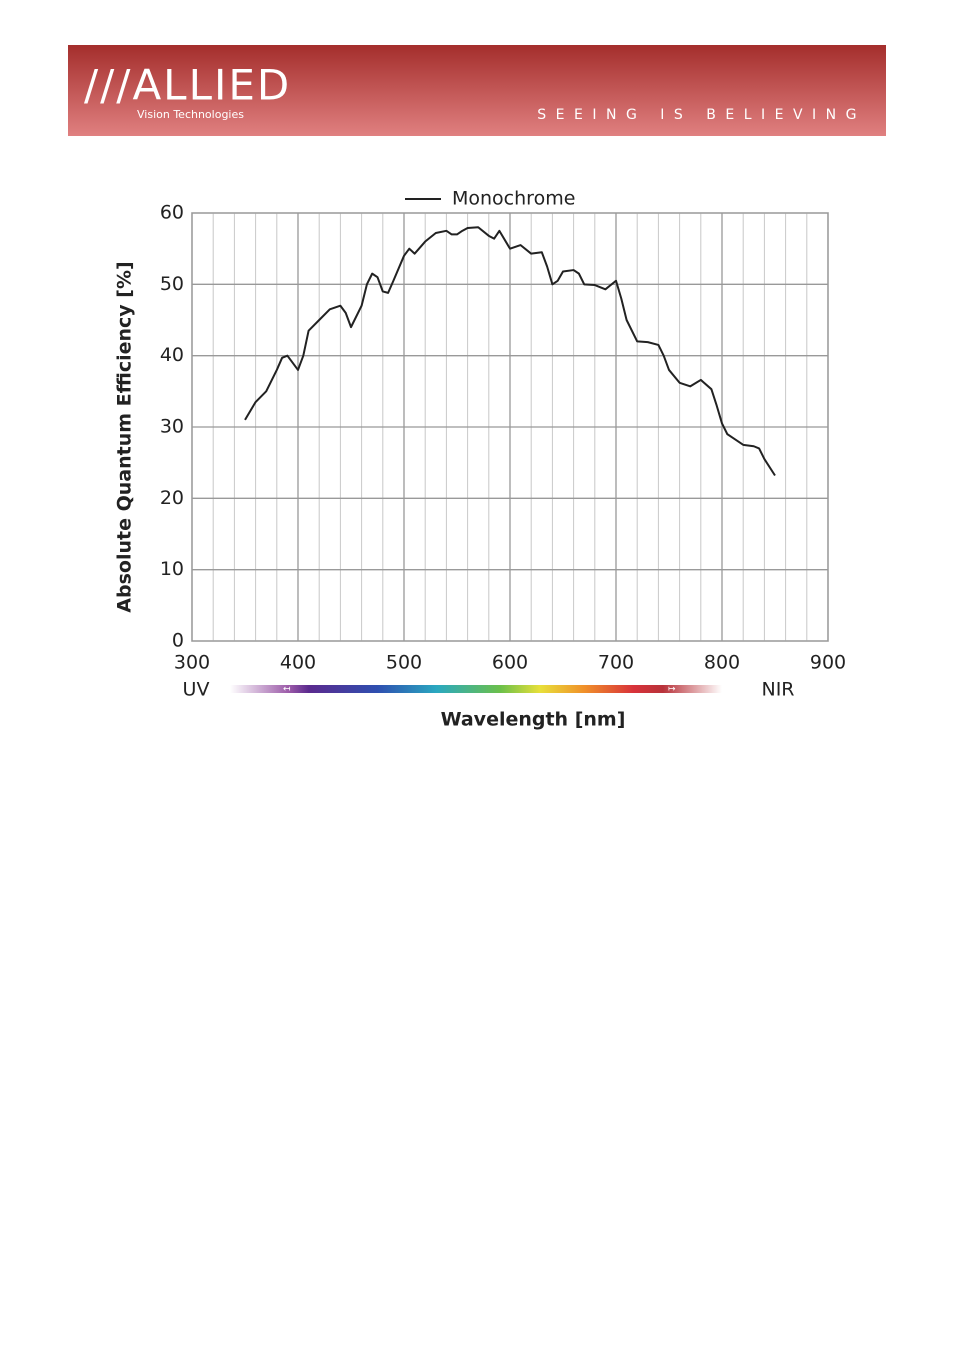 Image resolution: width=954 pixels, height=1350 pixels. Describe the element at coordinates (722, 663) in the screenshot. I see `x-tick-label: 800` at that location.